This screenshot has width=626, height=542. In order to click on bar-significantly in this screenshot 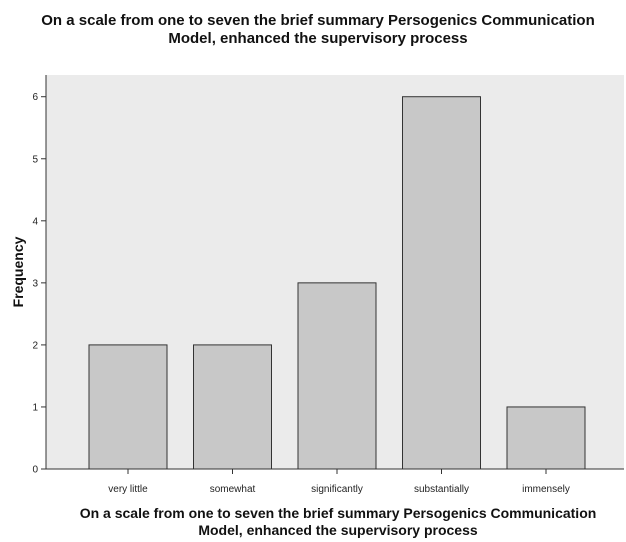, I will do `click(337, 376)`.